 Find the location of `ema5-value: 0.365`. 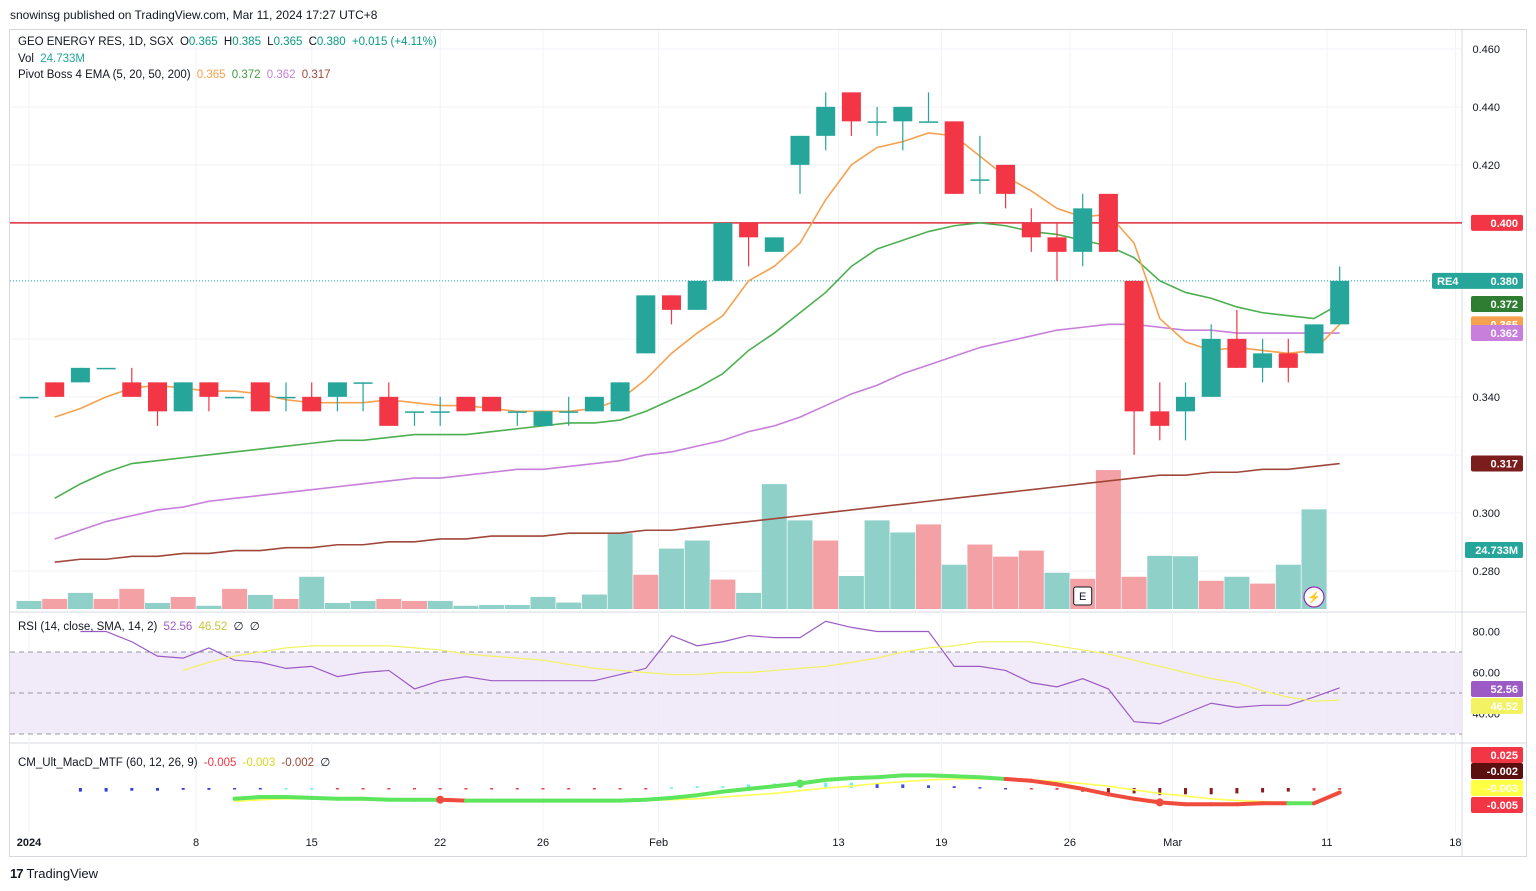

ema5-value: 0.365 is located at coordinates (211, 75).